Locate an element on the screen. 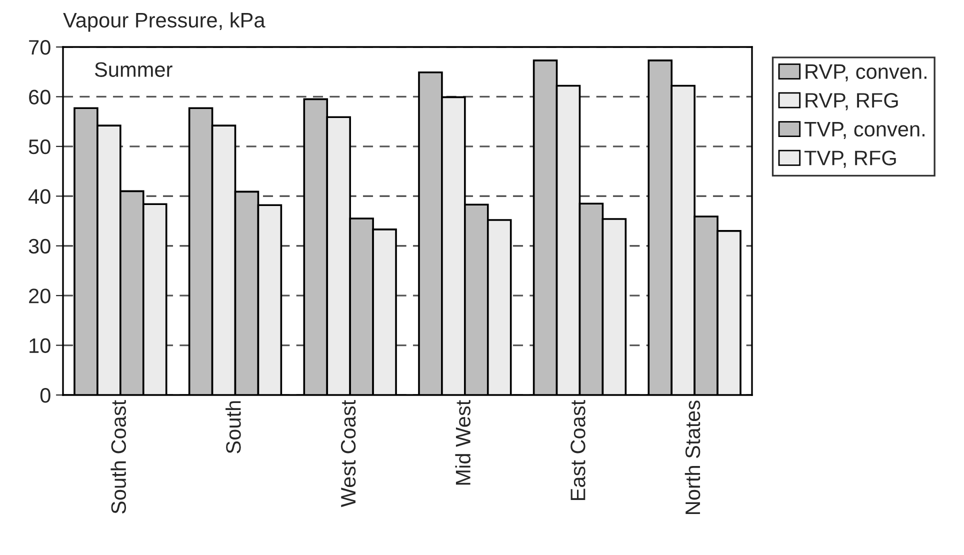 Image resolution: width=964 pixels, height=555 pixels. y-tick-label: 70 is located at coordinates (39, 47).